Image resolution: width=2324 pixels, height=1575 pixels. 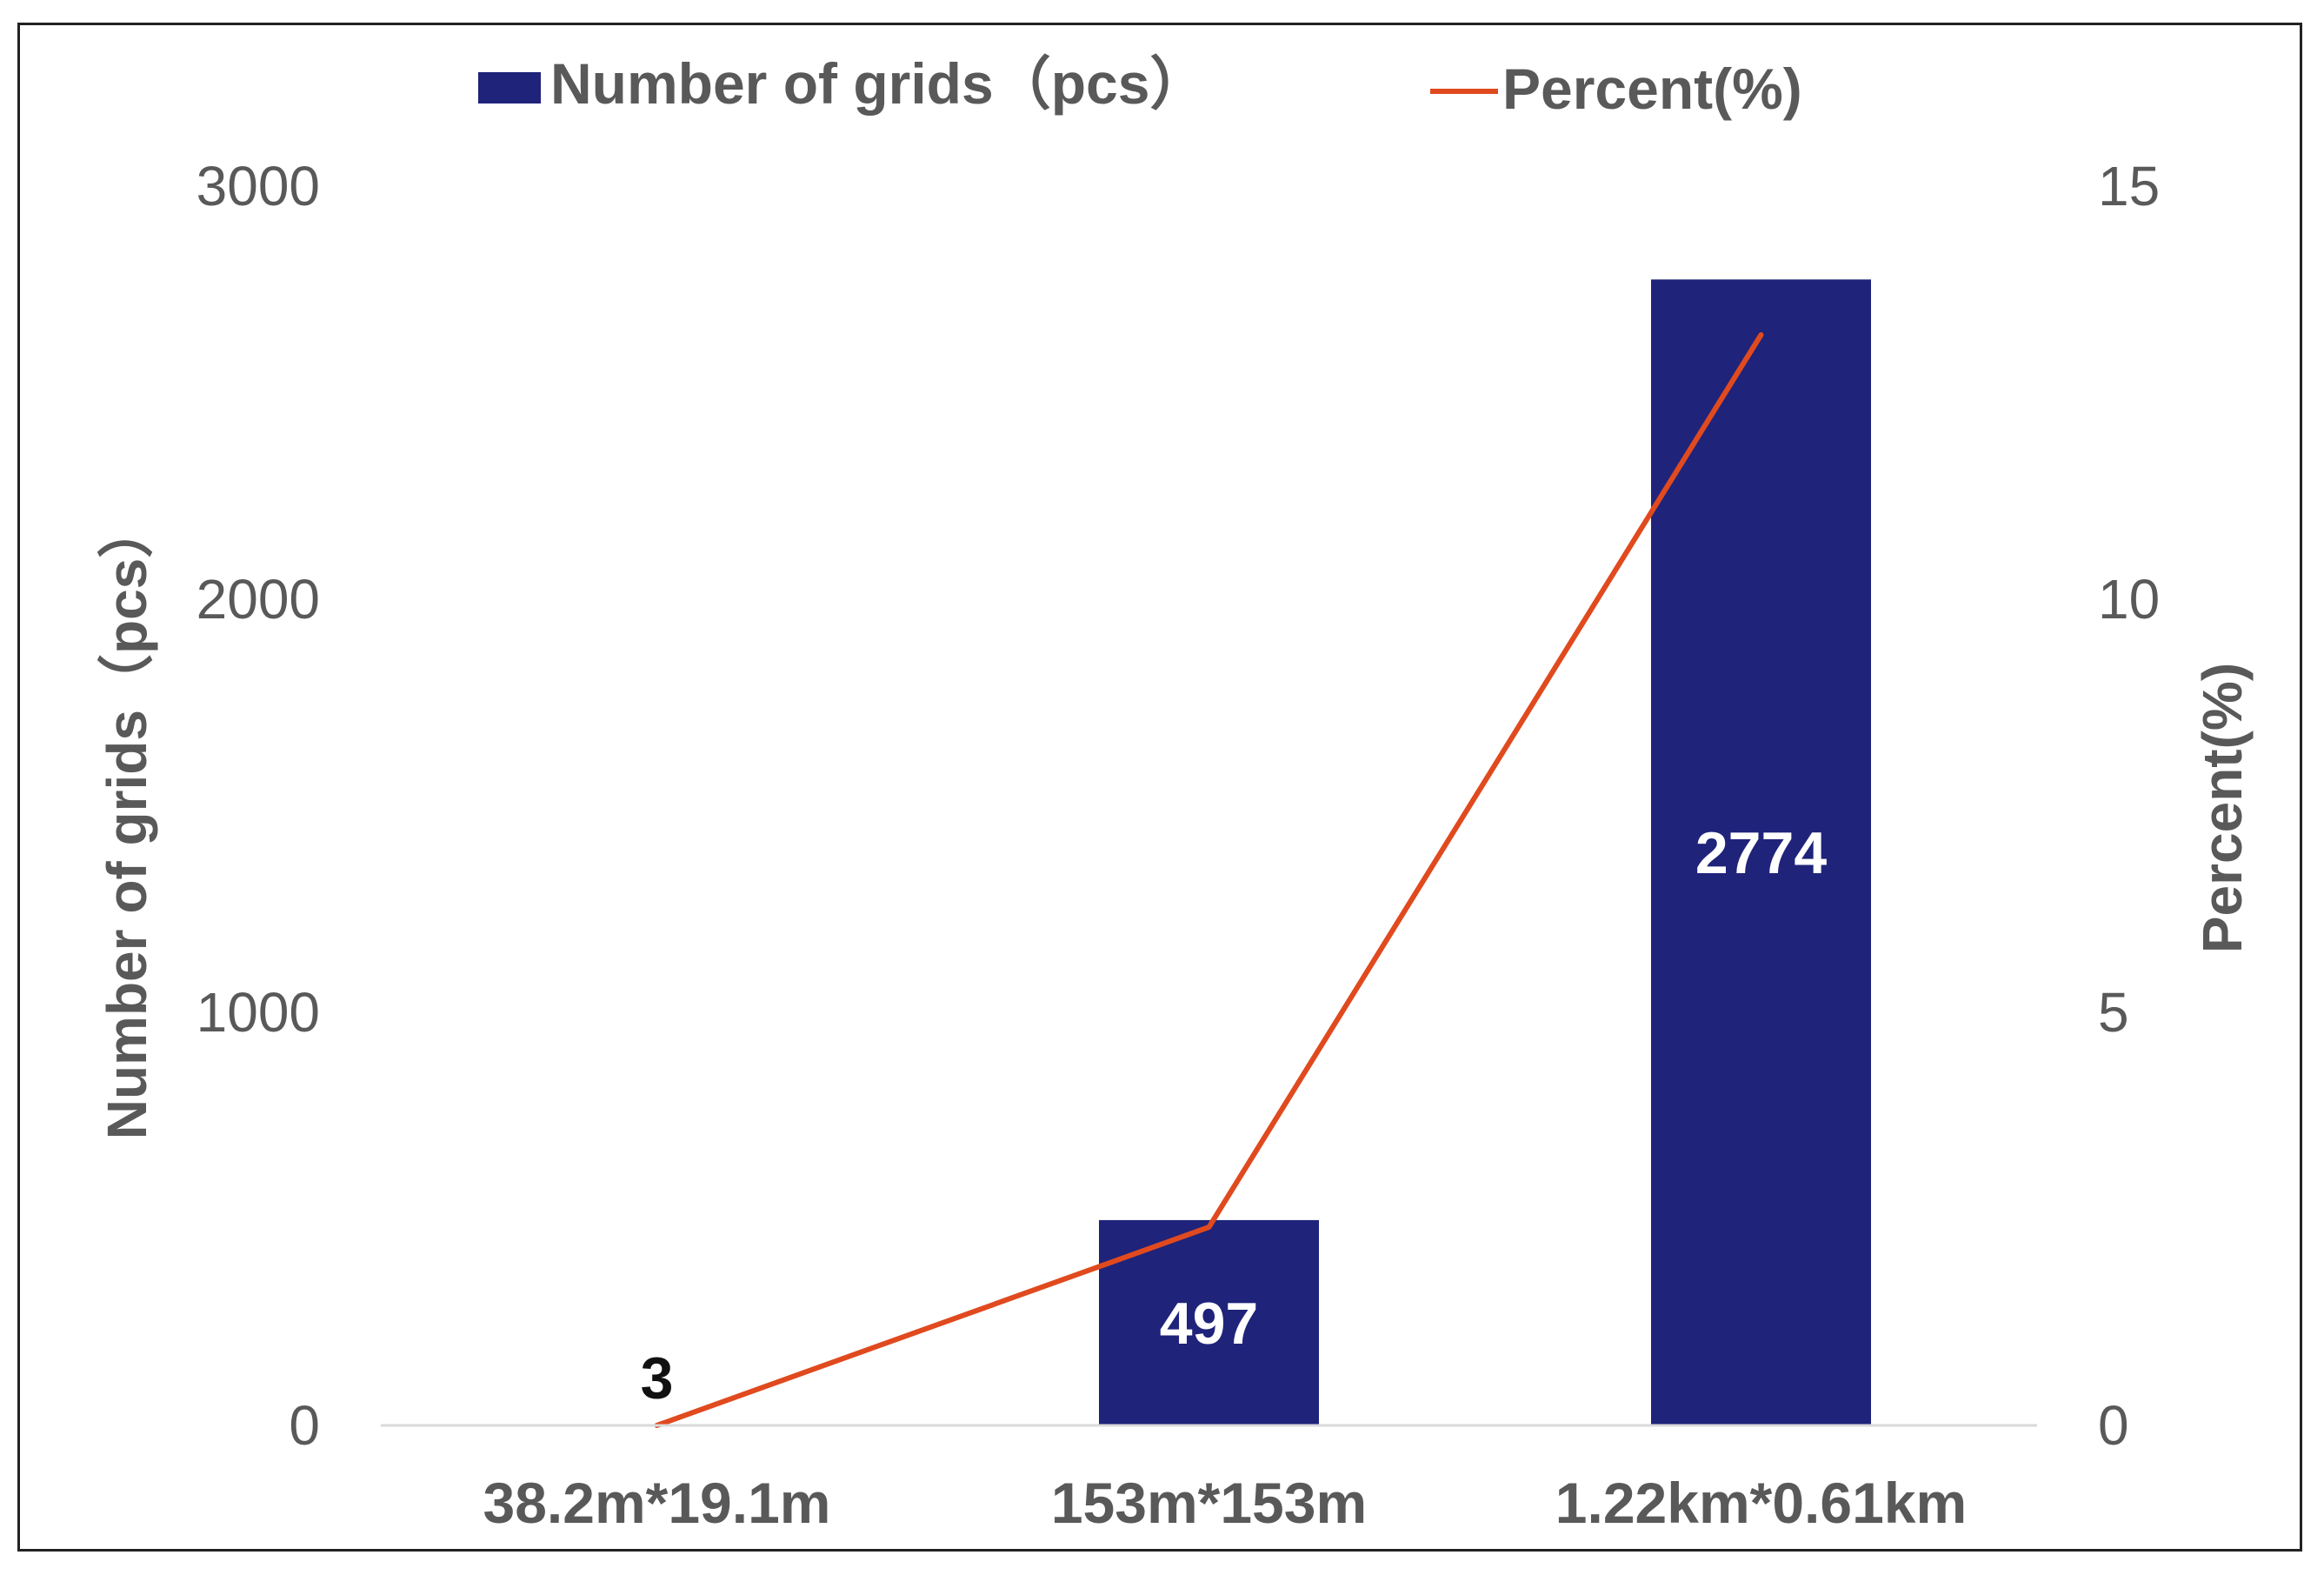 What do you see at coordinates (1652, 89) in the screenshot?
I see `legend-line-label: Percent(%)` at bounding box center [1652, 89].